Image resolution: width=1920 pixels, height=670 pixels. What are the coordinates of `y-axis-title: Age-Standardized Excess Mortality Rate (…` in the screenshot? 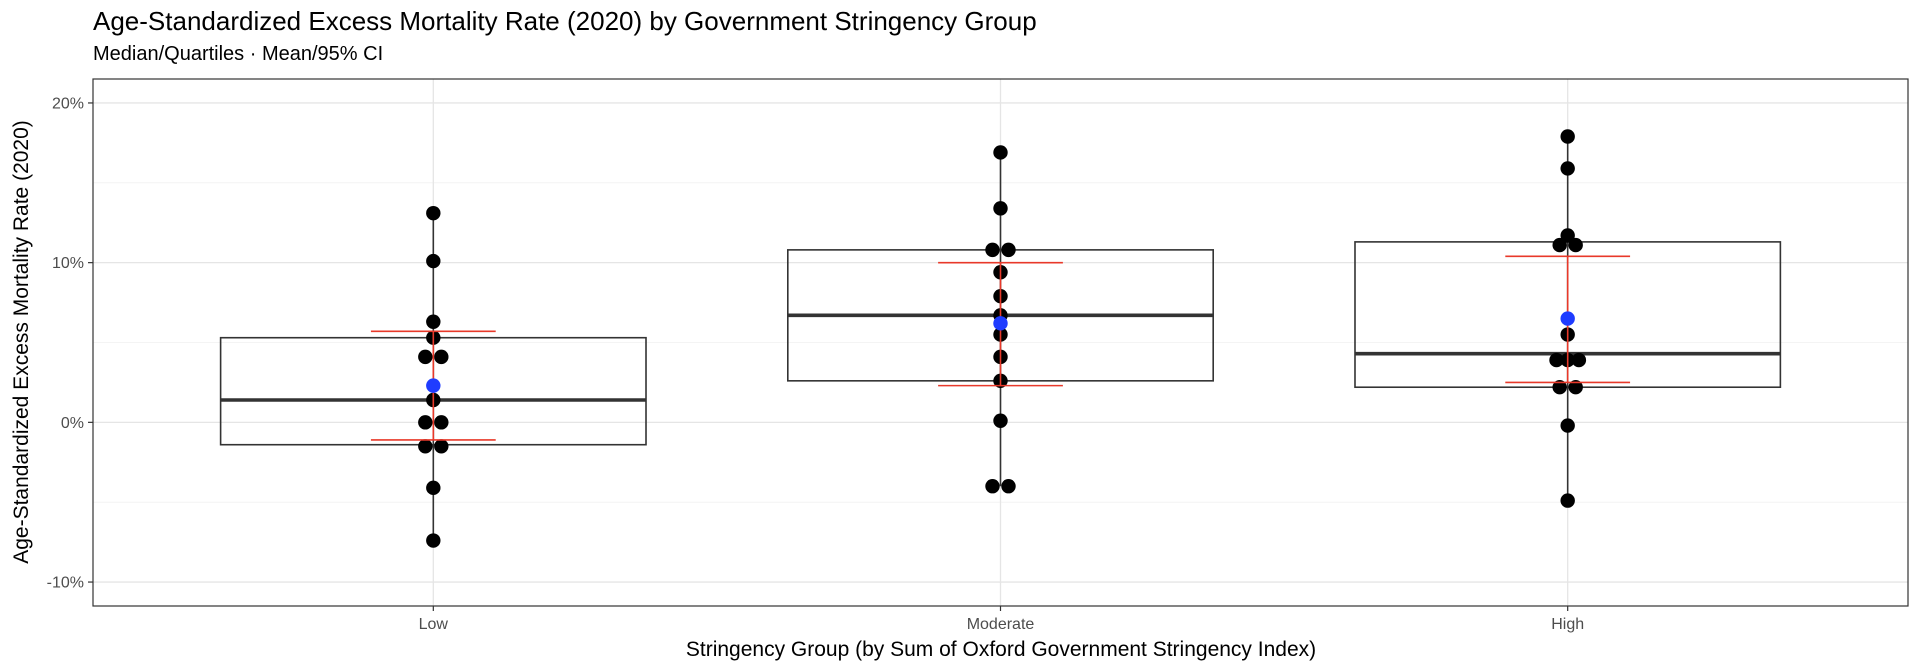 It's located at (21, 342).